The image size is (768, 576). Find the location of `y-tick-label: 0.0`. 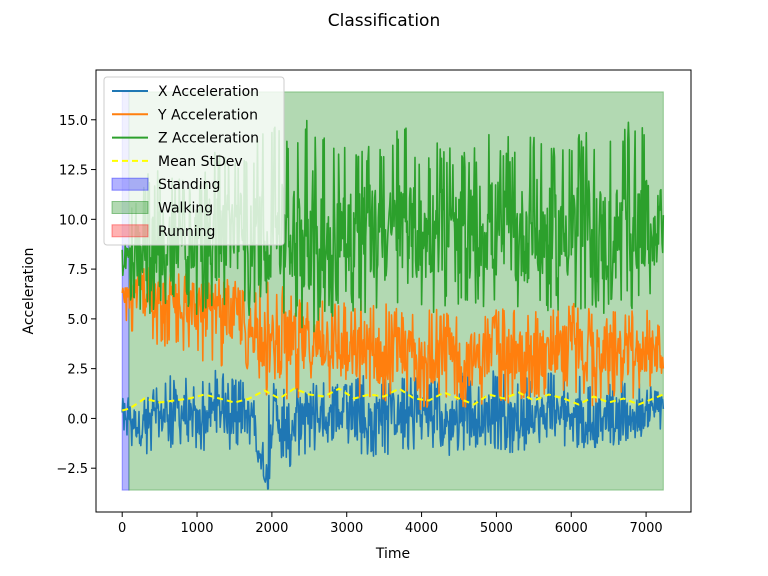

y-tick-label: 0.0 is located at coordinates (77, 419).